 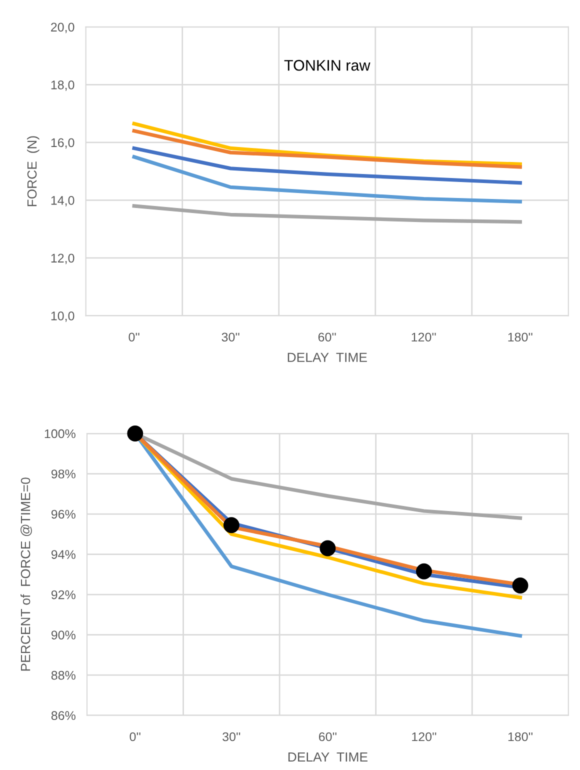 I want to click on y-tick-label: 100%, so click(x=60, y=433).